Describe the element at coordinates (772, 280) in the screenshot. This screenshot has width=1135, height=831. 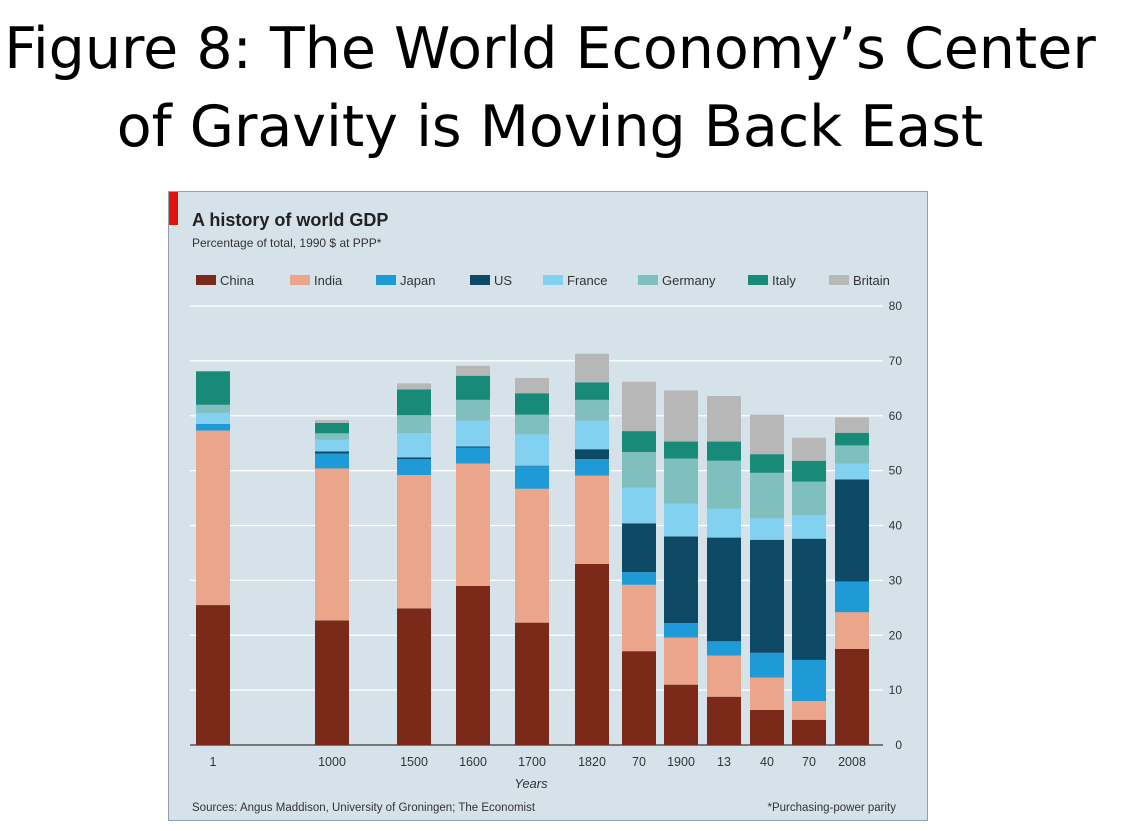
I see `legend-item-italy: Italy` at that location.